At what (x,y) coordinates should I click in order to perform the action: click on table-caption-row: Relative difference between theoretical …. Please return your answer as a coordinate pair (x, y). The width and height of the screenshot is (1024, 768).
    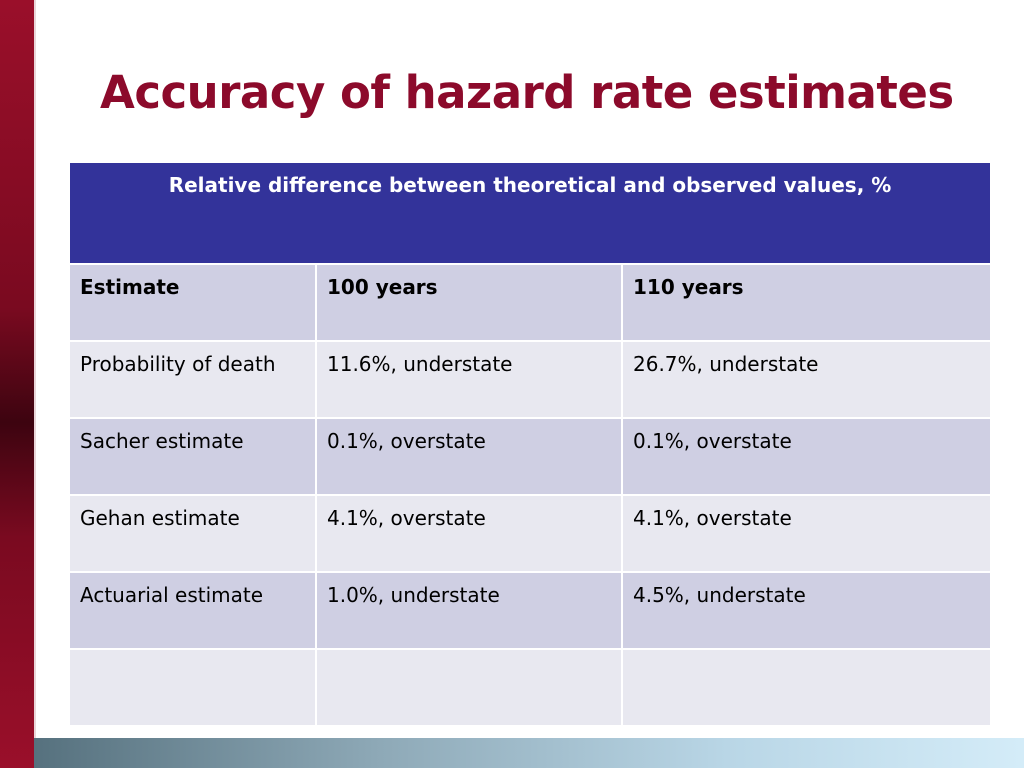
    Looking at the image, I should click on (530, 213).